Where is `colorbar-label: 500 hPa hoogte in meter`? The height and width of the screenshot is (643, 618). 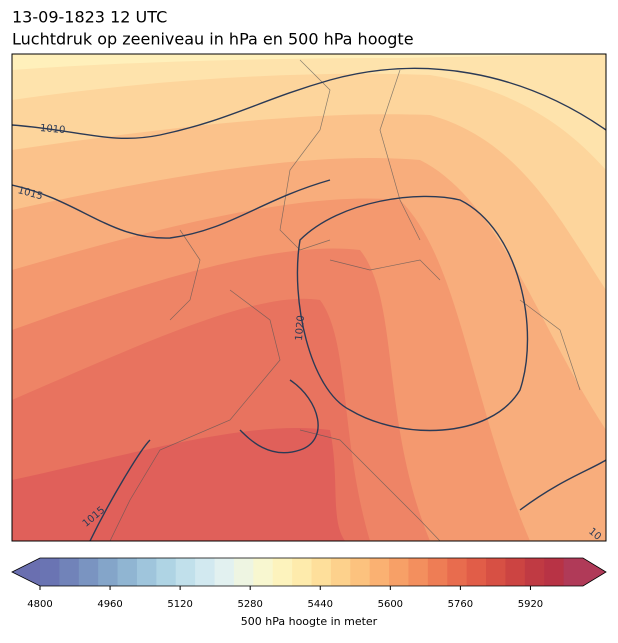 colorbar-label: 500 hPa hoogte in meter is located at coordinates (309, 621).